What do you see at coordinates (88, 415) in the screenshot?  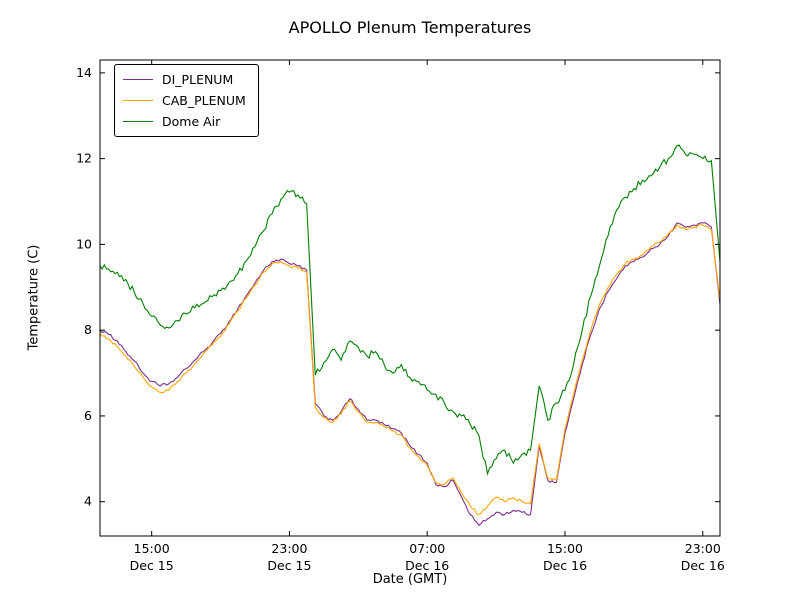 I see `y-tick-label: 6` at bounding box center [88, 415].